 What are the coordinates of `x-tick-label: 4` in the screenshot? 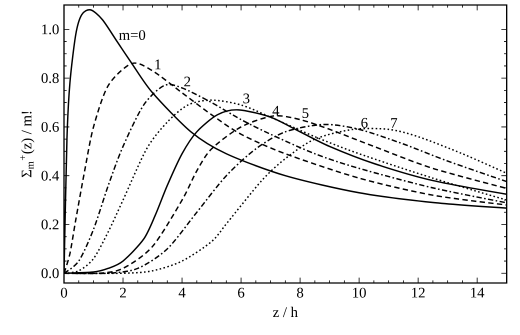 It's located at (182, 293).